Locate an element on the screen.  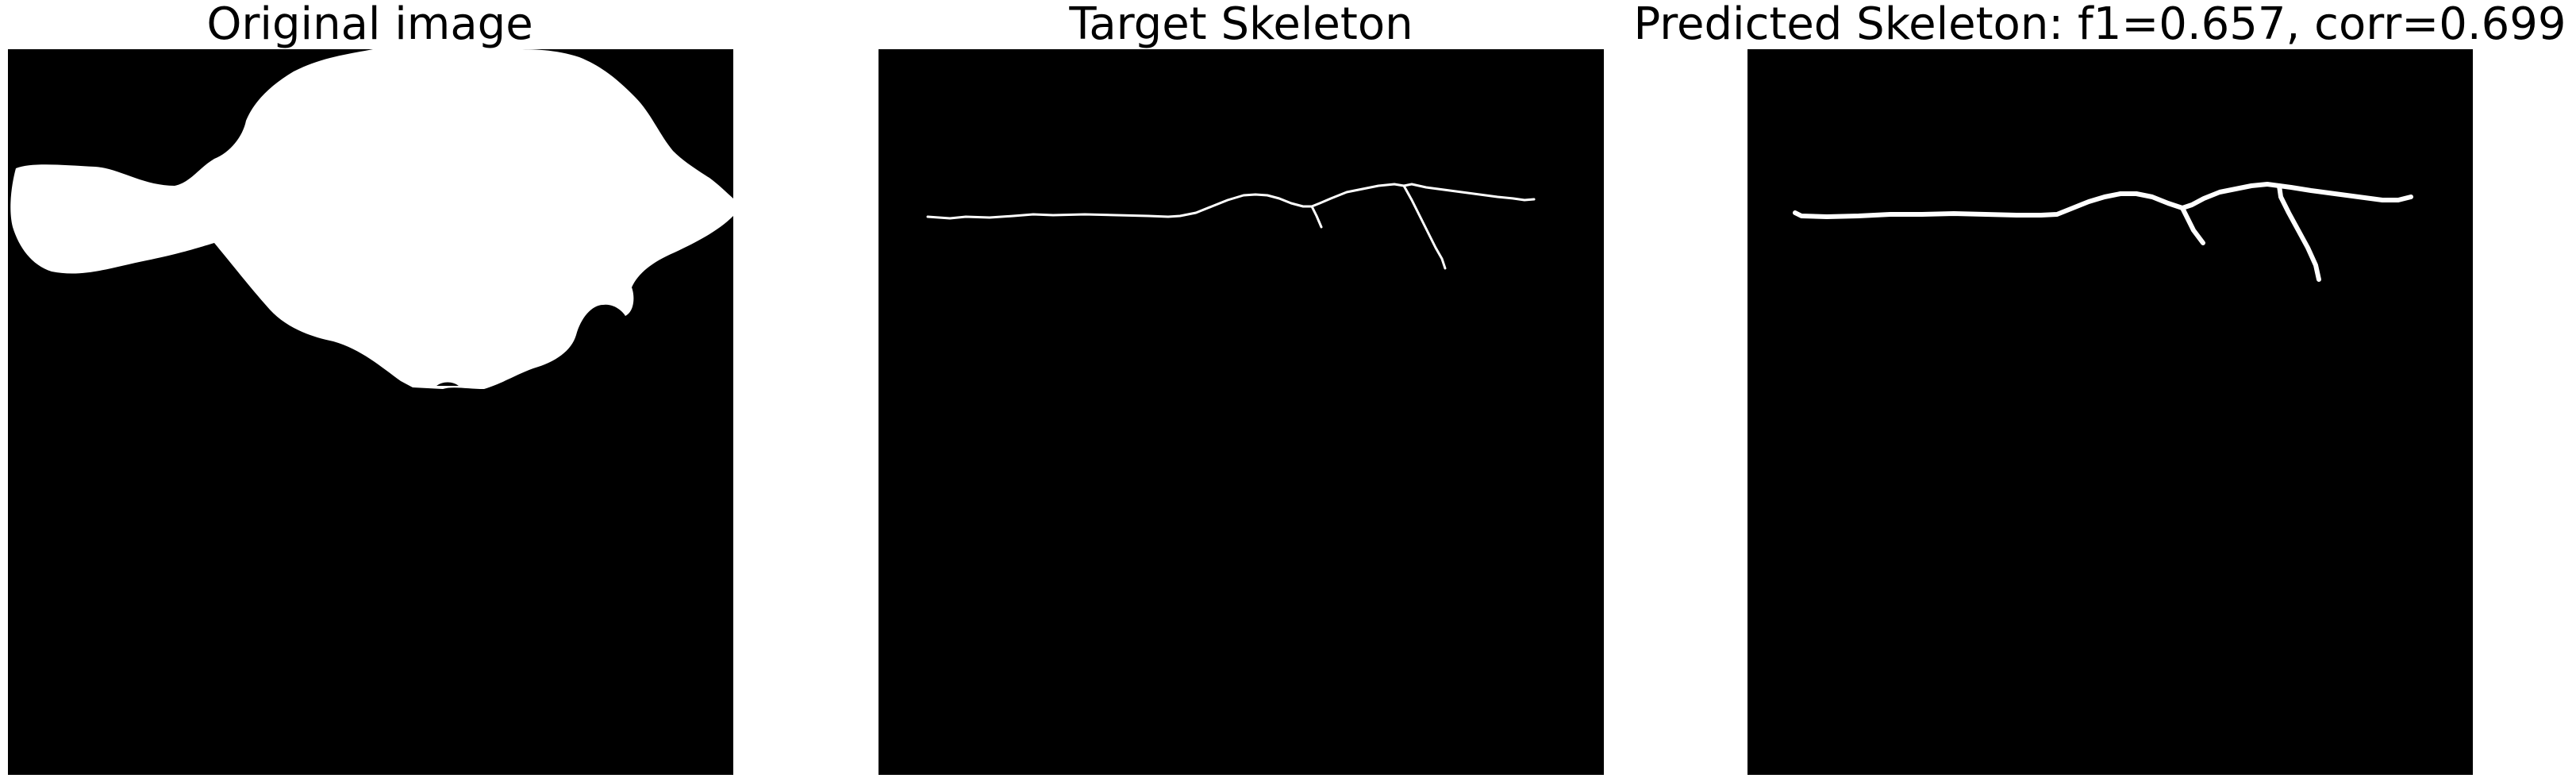
white-blob-shape is located at coordinates (371, 219).